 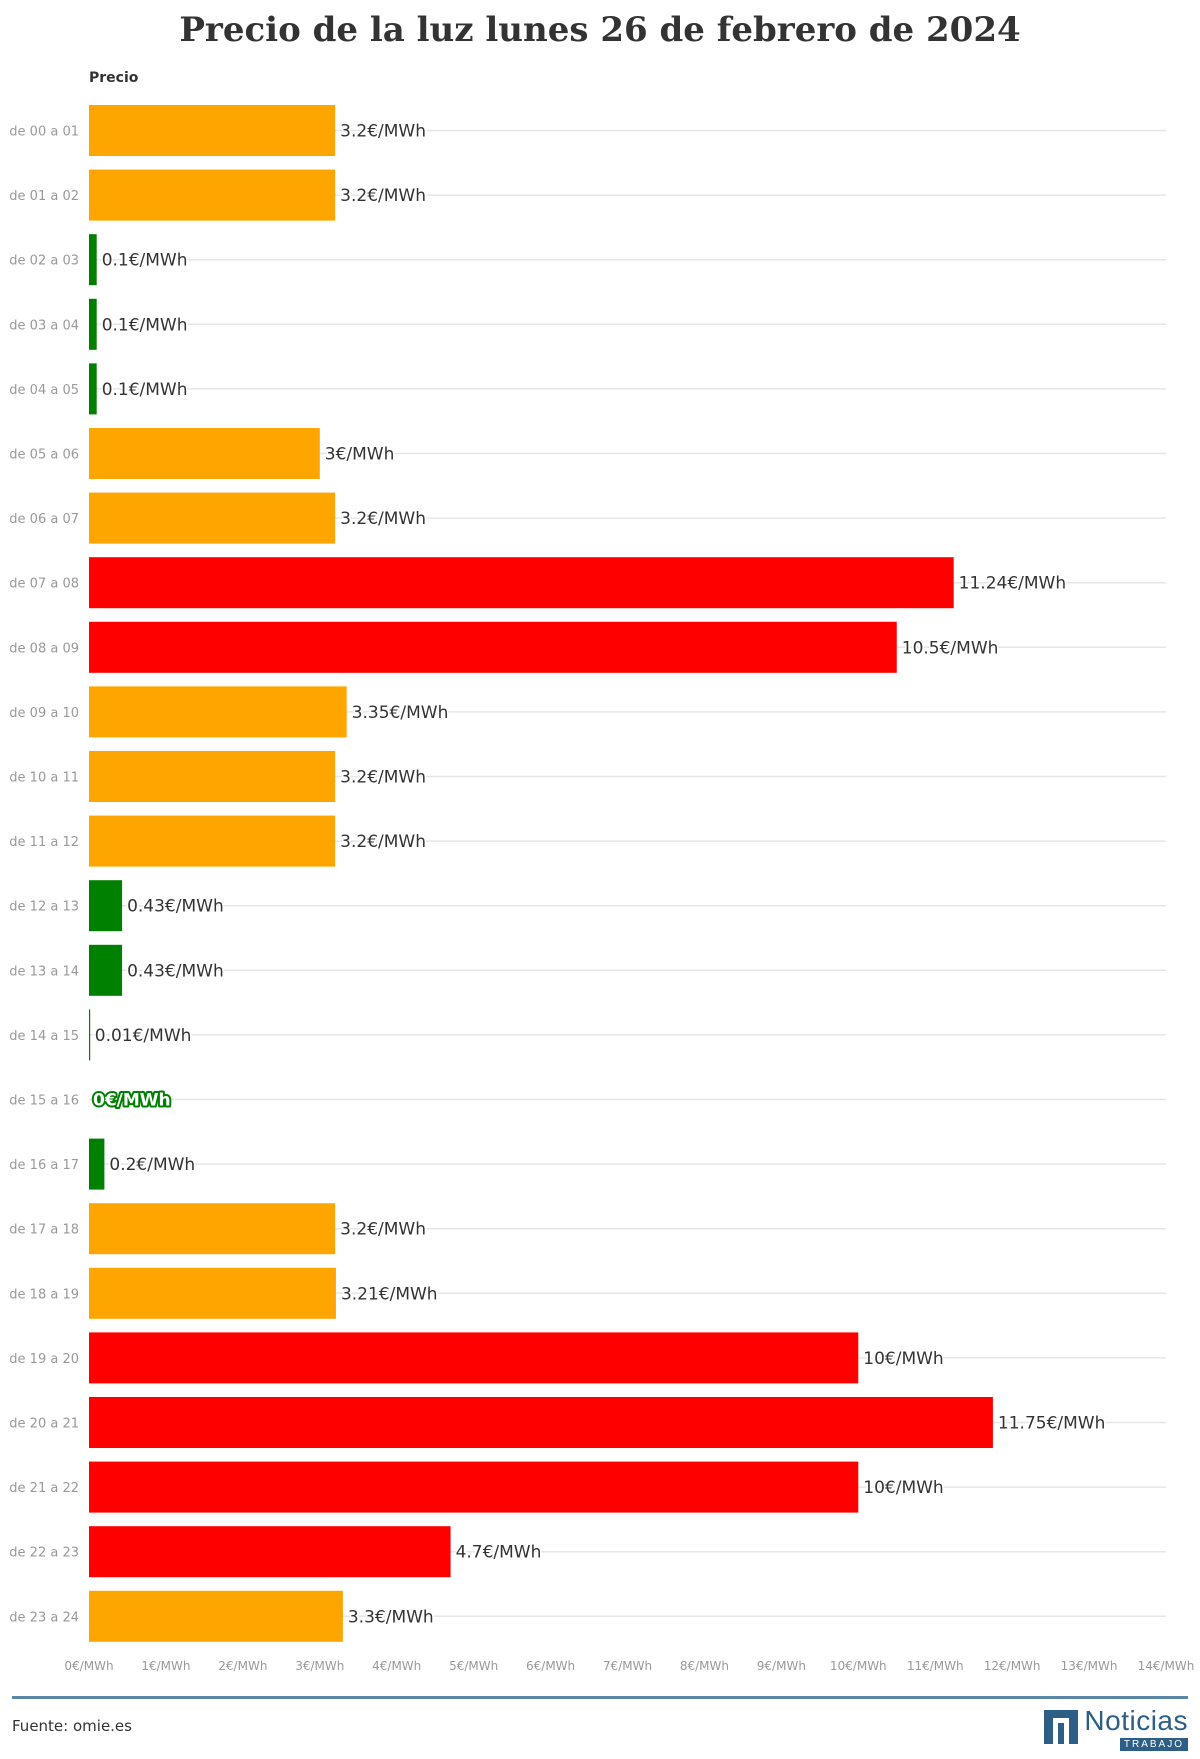 What do you see at coordinates (44, 390) in the screenshot?
I see `category-label: de 04 a 05` at bounding box center [44, 390].